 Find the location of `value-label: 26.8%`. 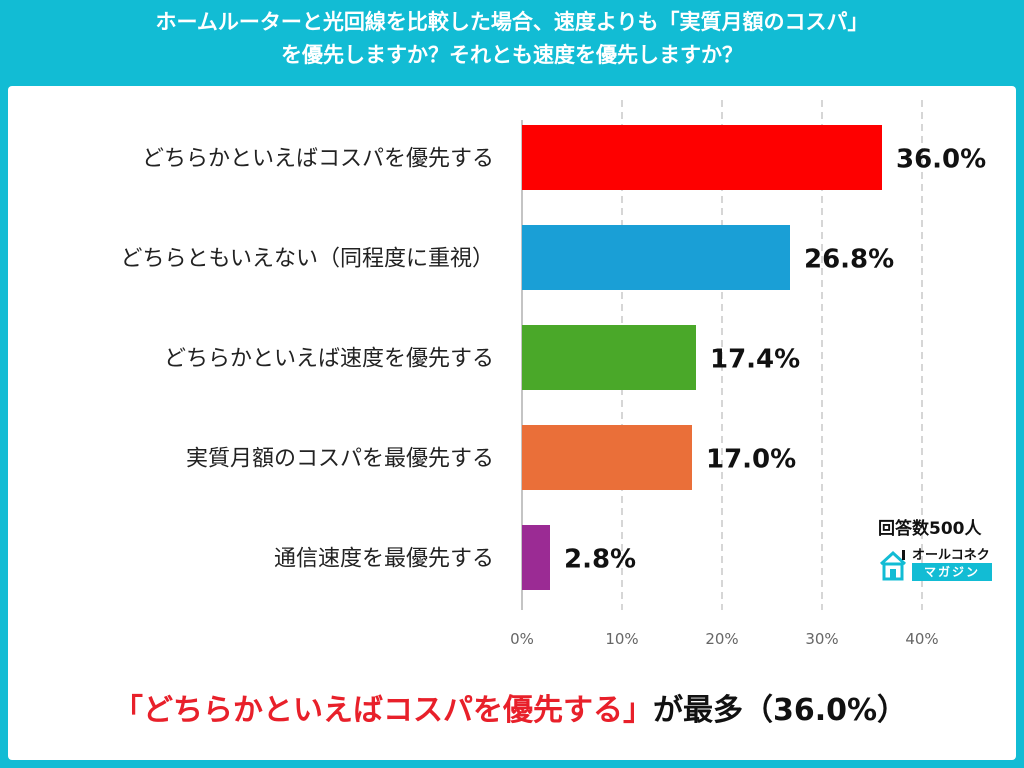

value-label: 26.8% is located at coordinates (849, 260).